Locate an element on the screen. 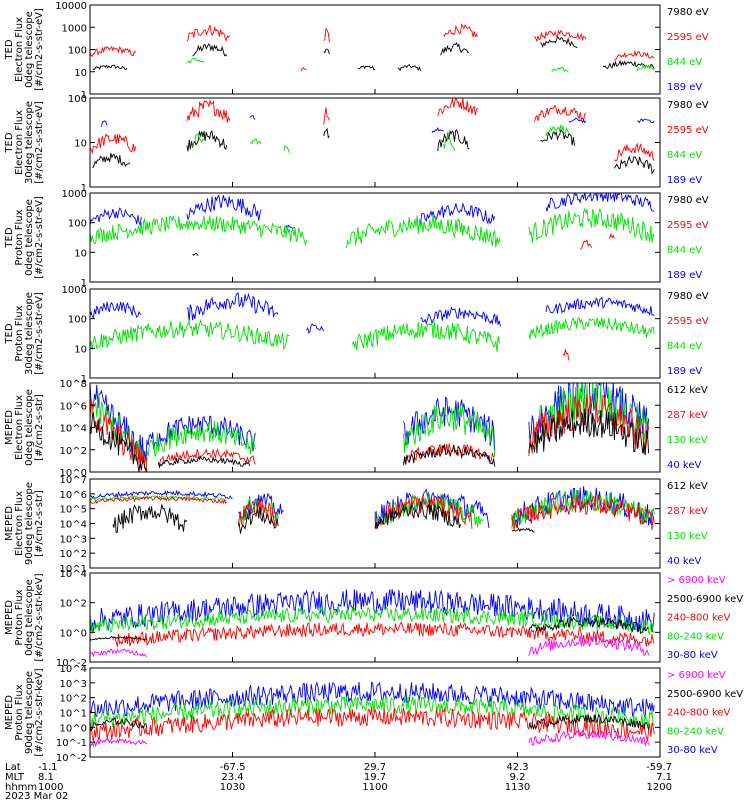 The height and width of the screenshot is (800, 750). y-tick-label: 10^2 is located at coordinates (73, 604).